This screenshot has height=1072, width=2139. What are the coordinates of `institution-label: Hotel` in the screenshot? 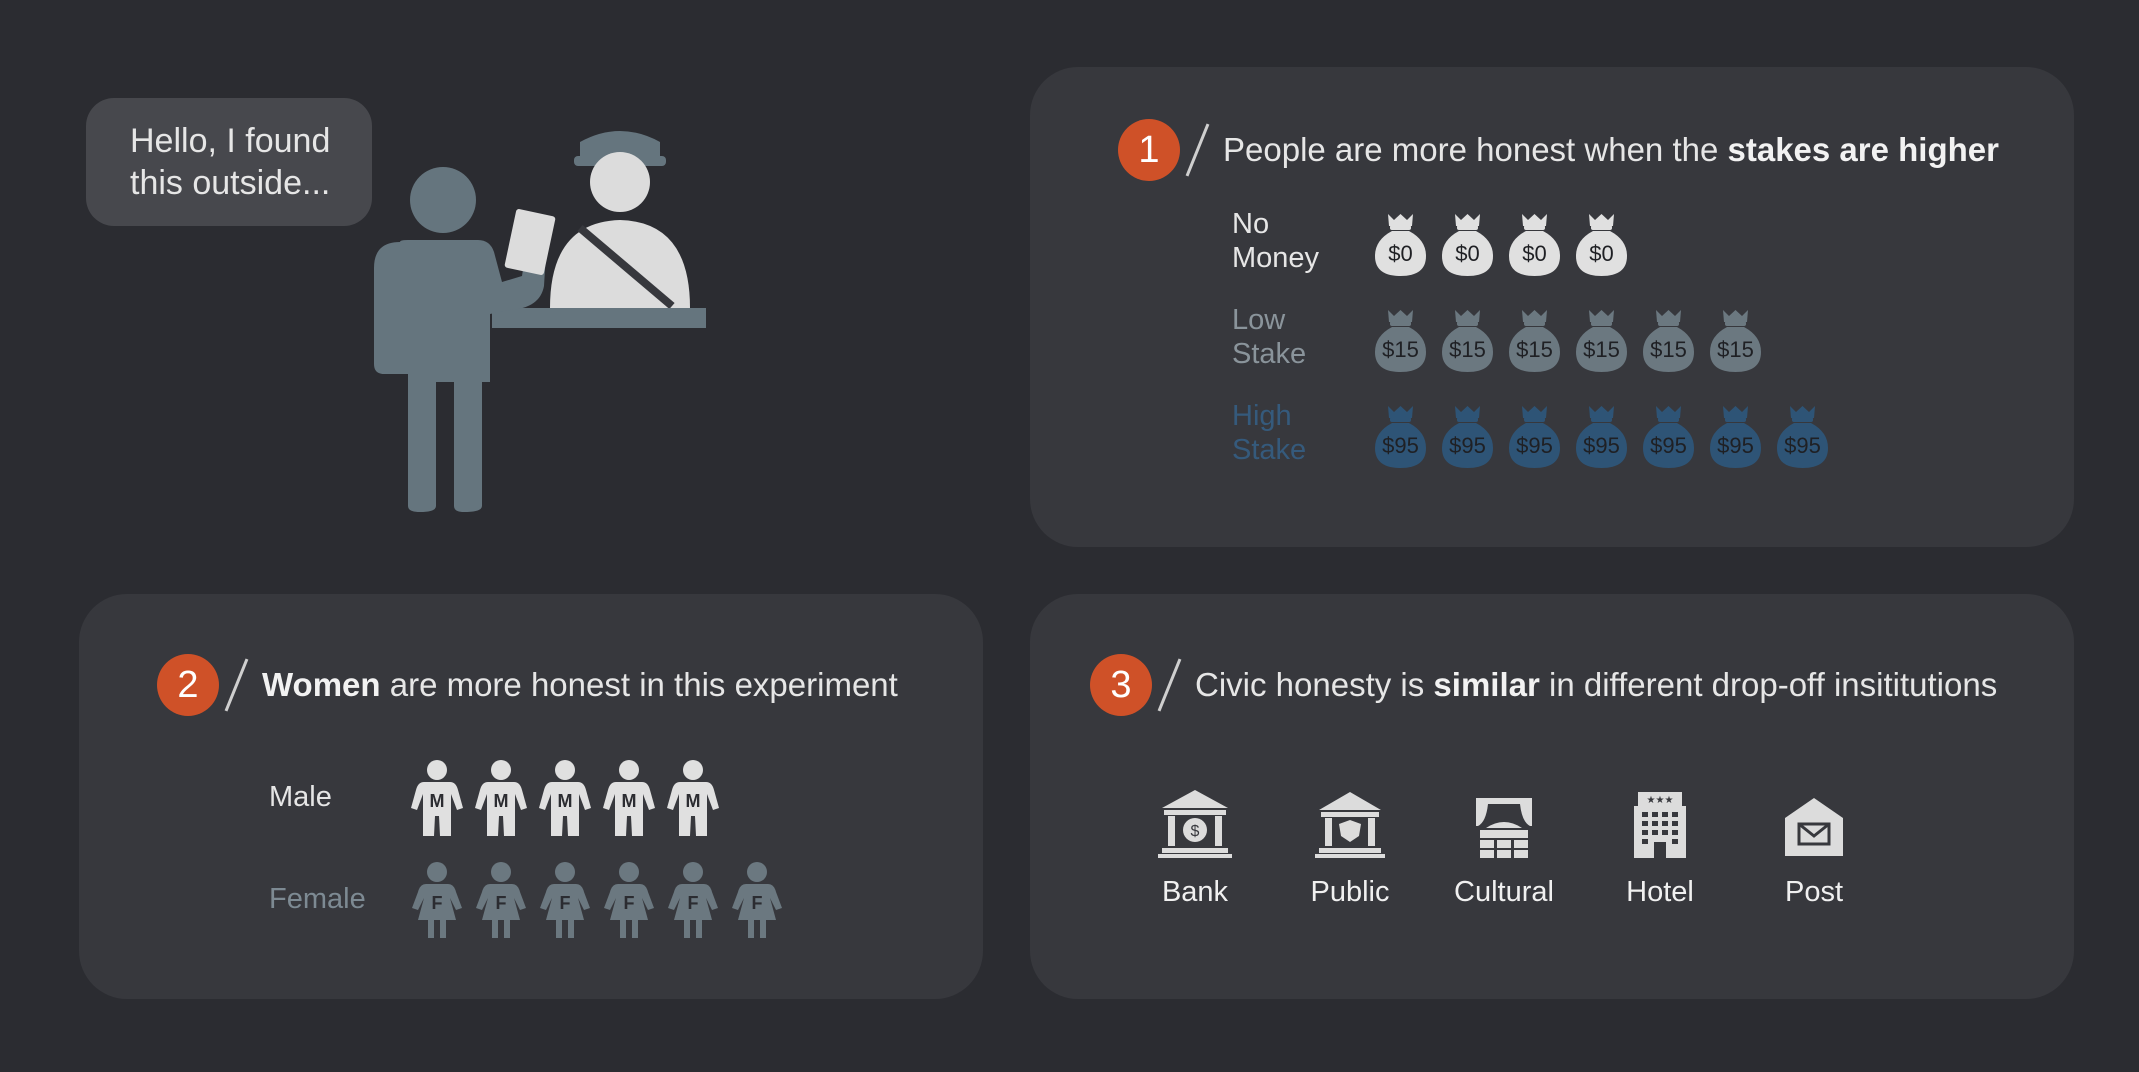 It's located at (1660, 892).